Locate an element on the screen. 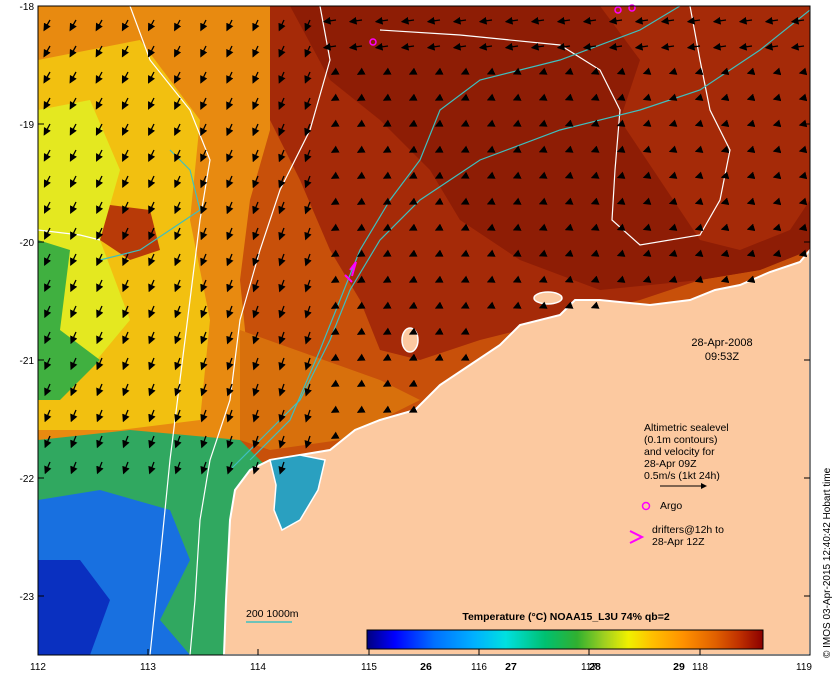 The width and height of the screenshot is (840, 680). sst-green-patch is located at coordinates (69, 320).